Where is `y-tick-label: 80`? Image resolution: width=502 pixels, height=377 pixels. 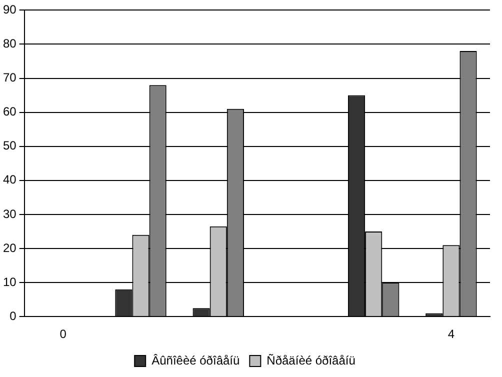 y-tick-label: 80 is located at coordinates (9, 43).